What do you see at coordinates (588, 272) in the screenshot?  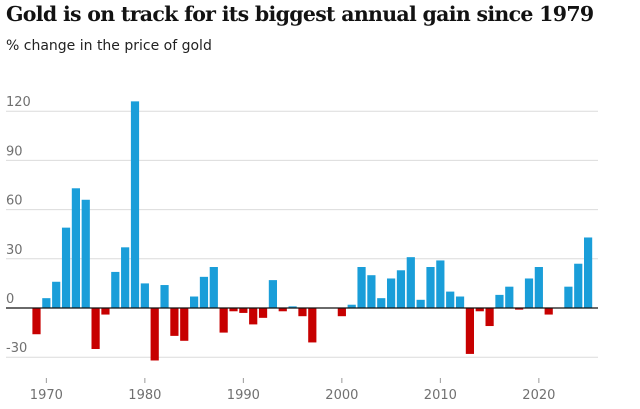 I see `bar-2025` at bounding box center [588, 272].